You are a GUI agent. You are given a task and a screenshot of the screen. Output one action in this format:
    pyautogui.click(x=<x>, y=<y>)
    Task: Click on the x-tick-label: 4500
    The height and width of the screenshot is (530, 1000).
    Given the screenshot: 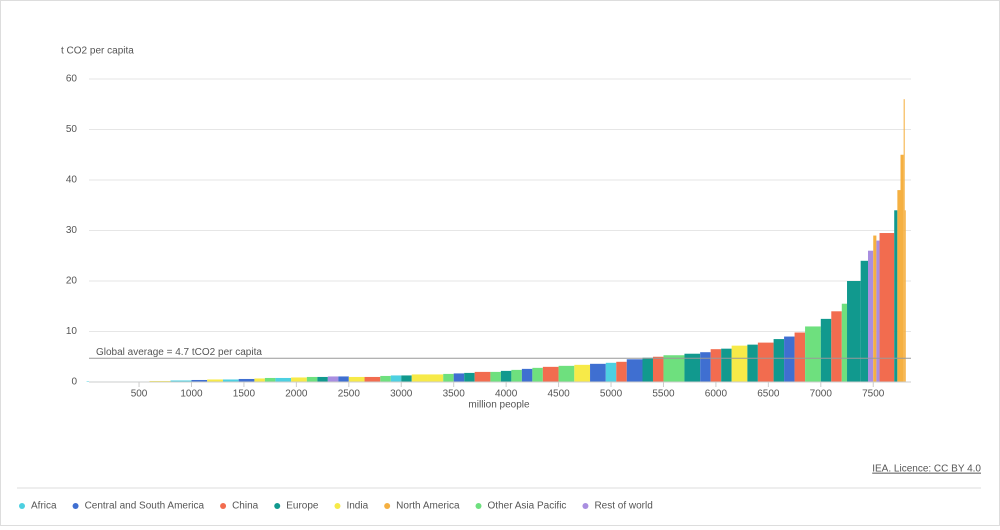 What is the action you would take?
    pyautogui.click(x=558, y=394)
    